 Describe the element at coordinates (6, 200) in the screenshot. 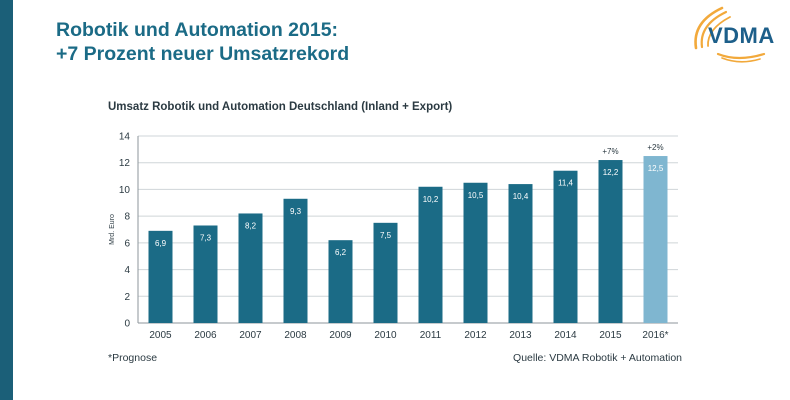

I see `side-strip` at that location.